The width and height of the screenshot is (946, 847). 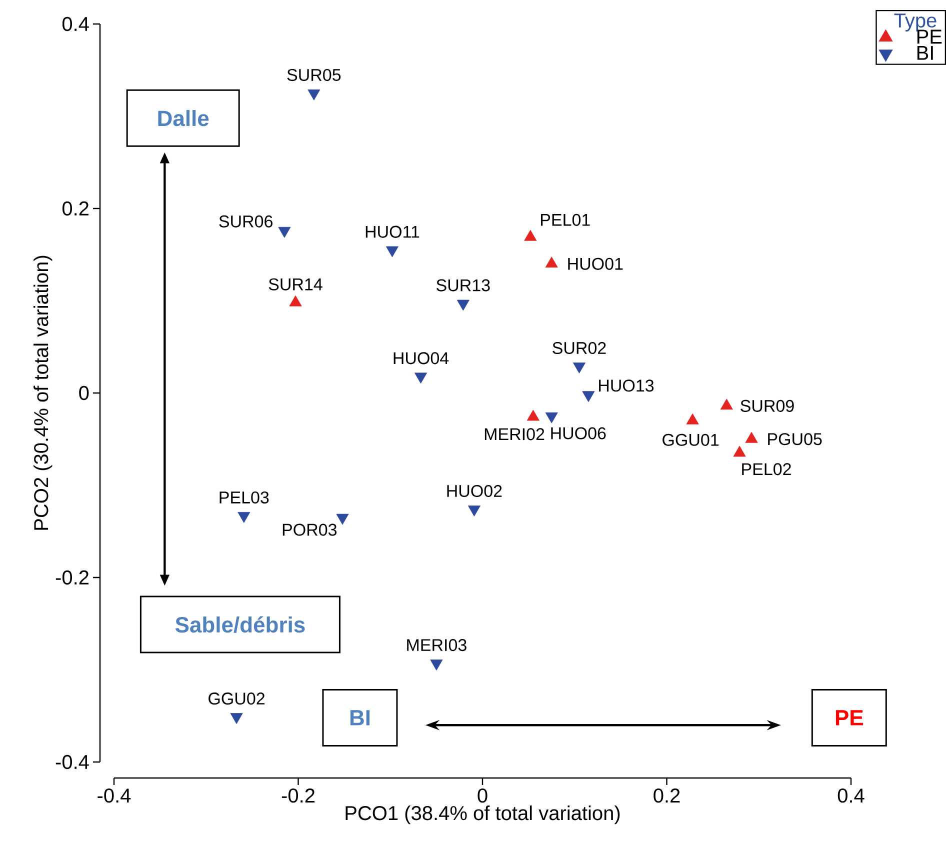 I want to click on y-tick-label: -0.2, so click(x=72, y=577).